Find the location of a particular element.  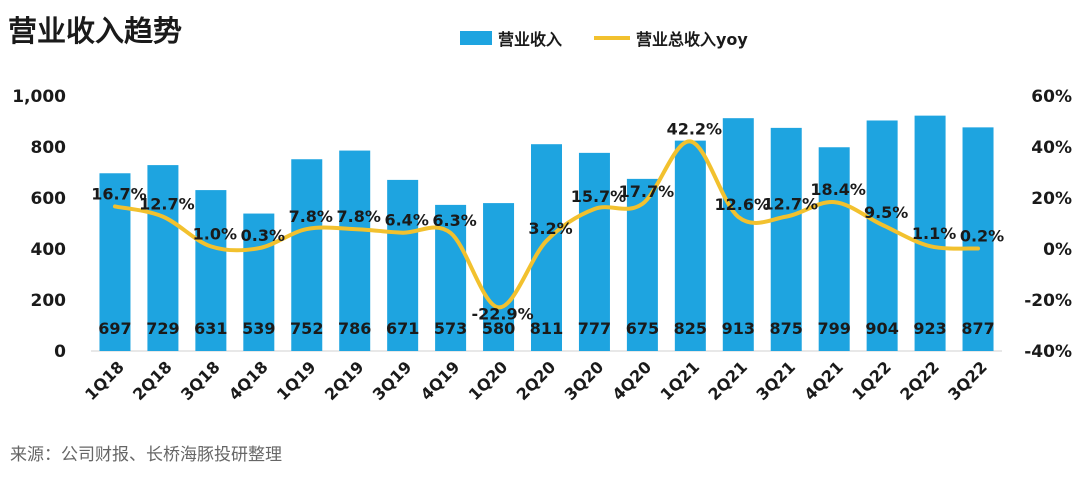

source-note: 来源：公司财报、长桥海豚投研整理 is located at coordinates (146, 455).